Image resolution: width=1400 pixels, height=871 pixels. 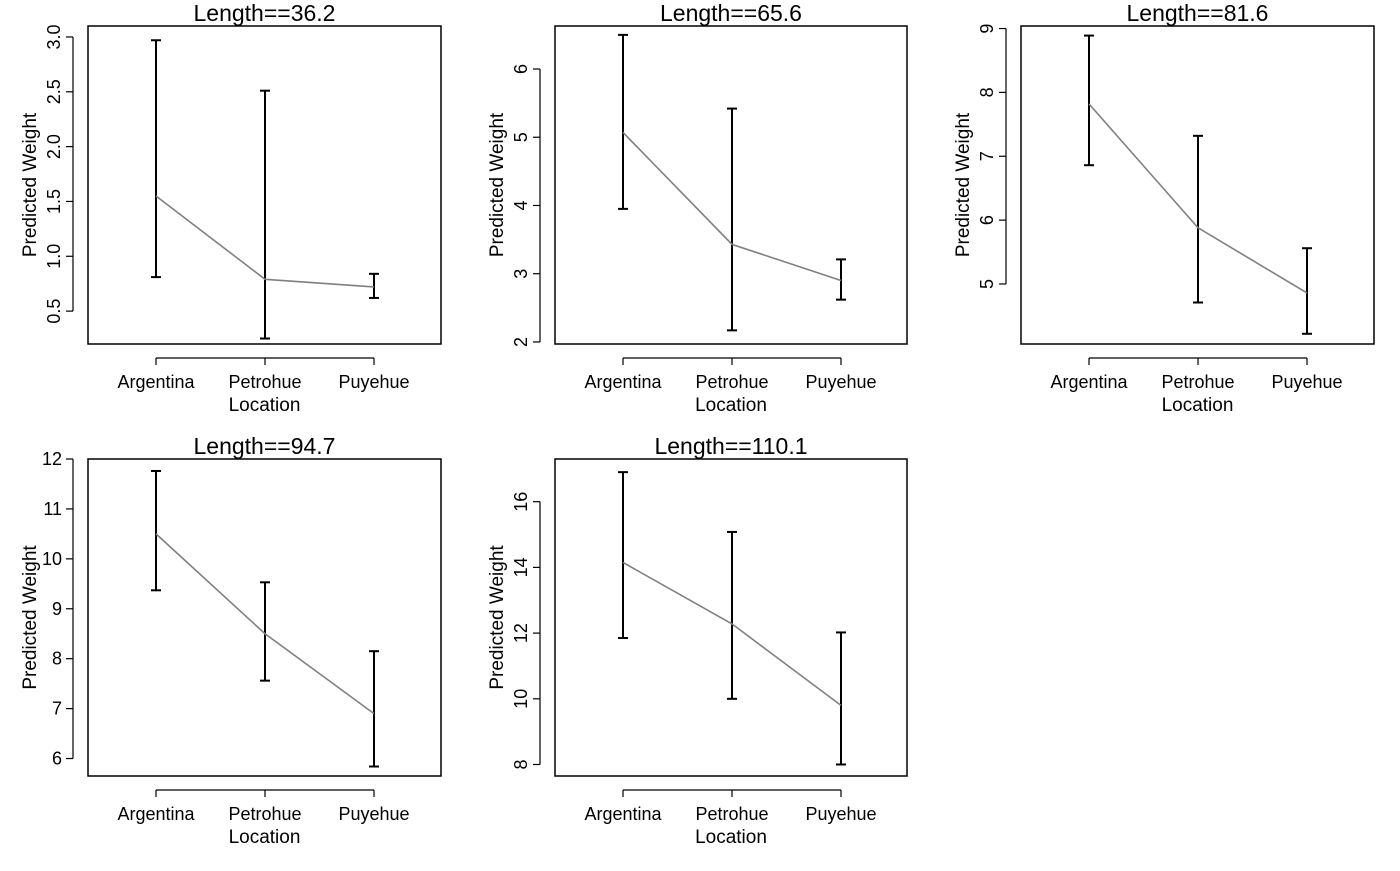 What do you see at coordinates (52, 509) in the screenshot?
I see `y-tick-label: 11` at bounding box center [52, 509].